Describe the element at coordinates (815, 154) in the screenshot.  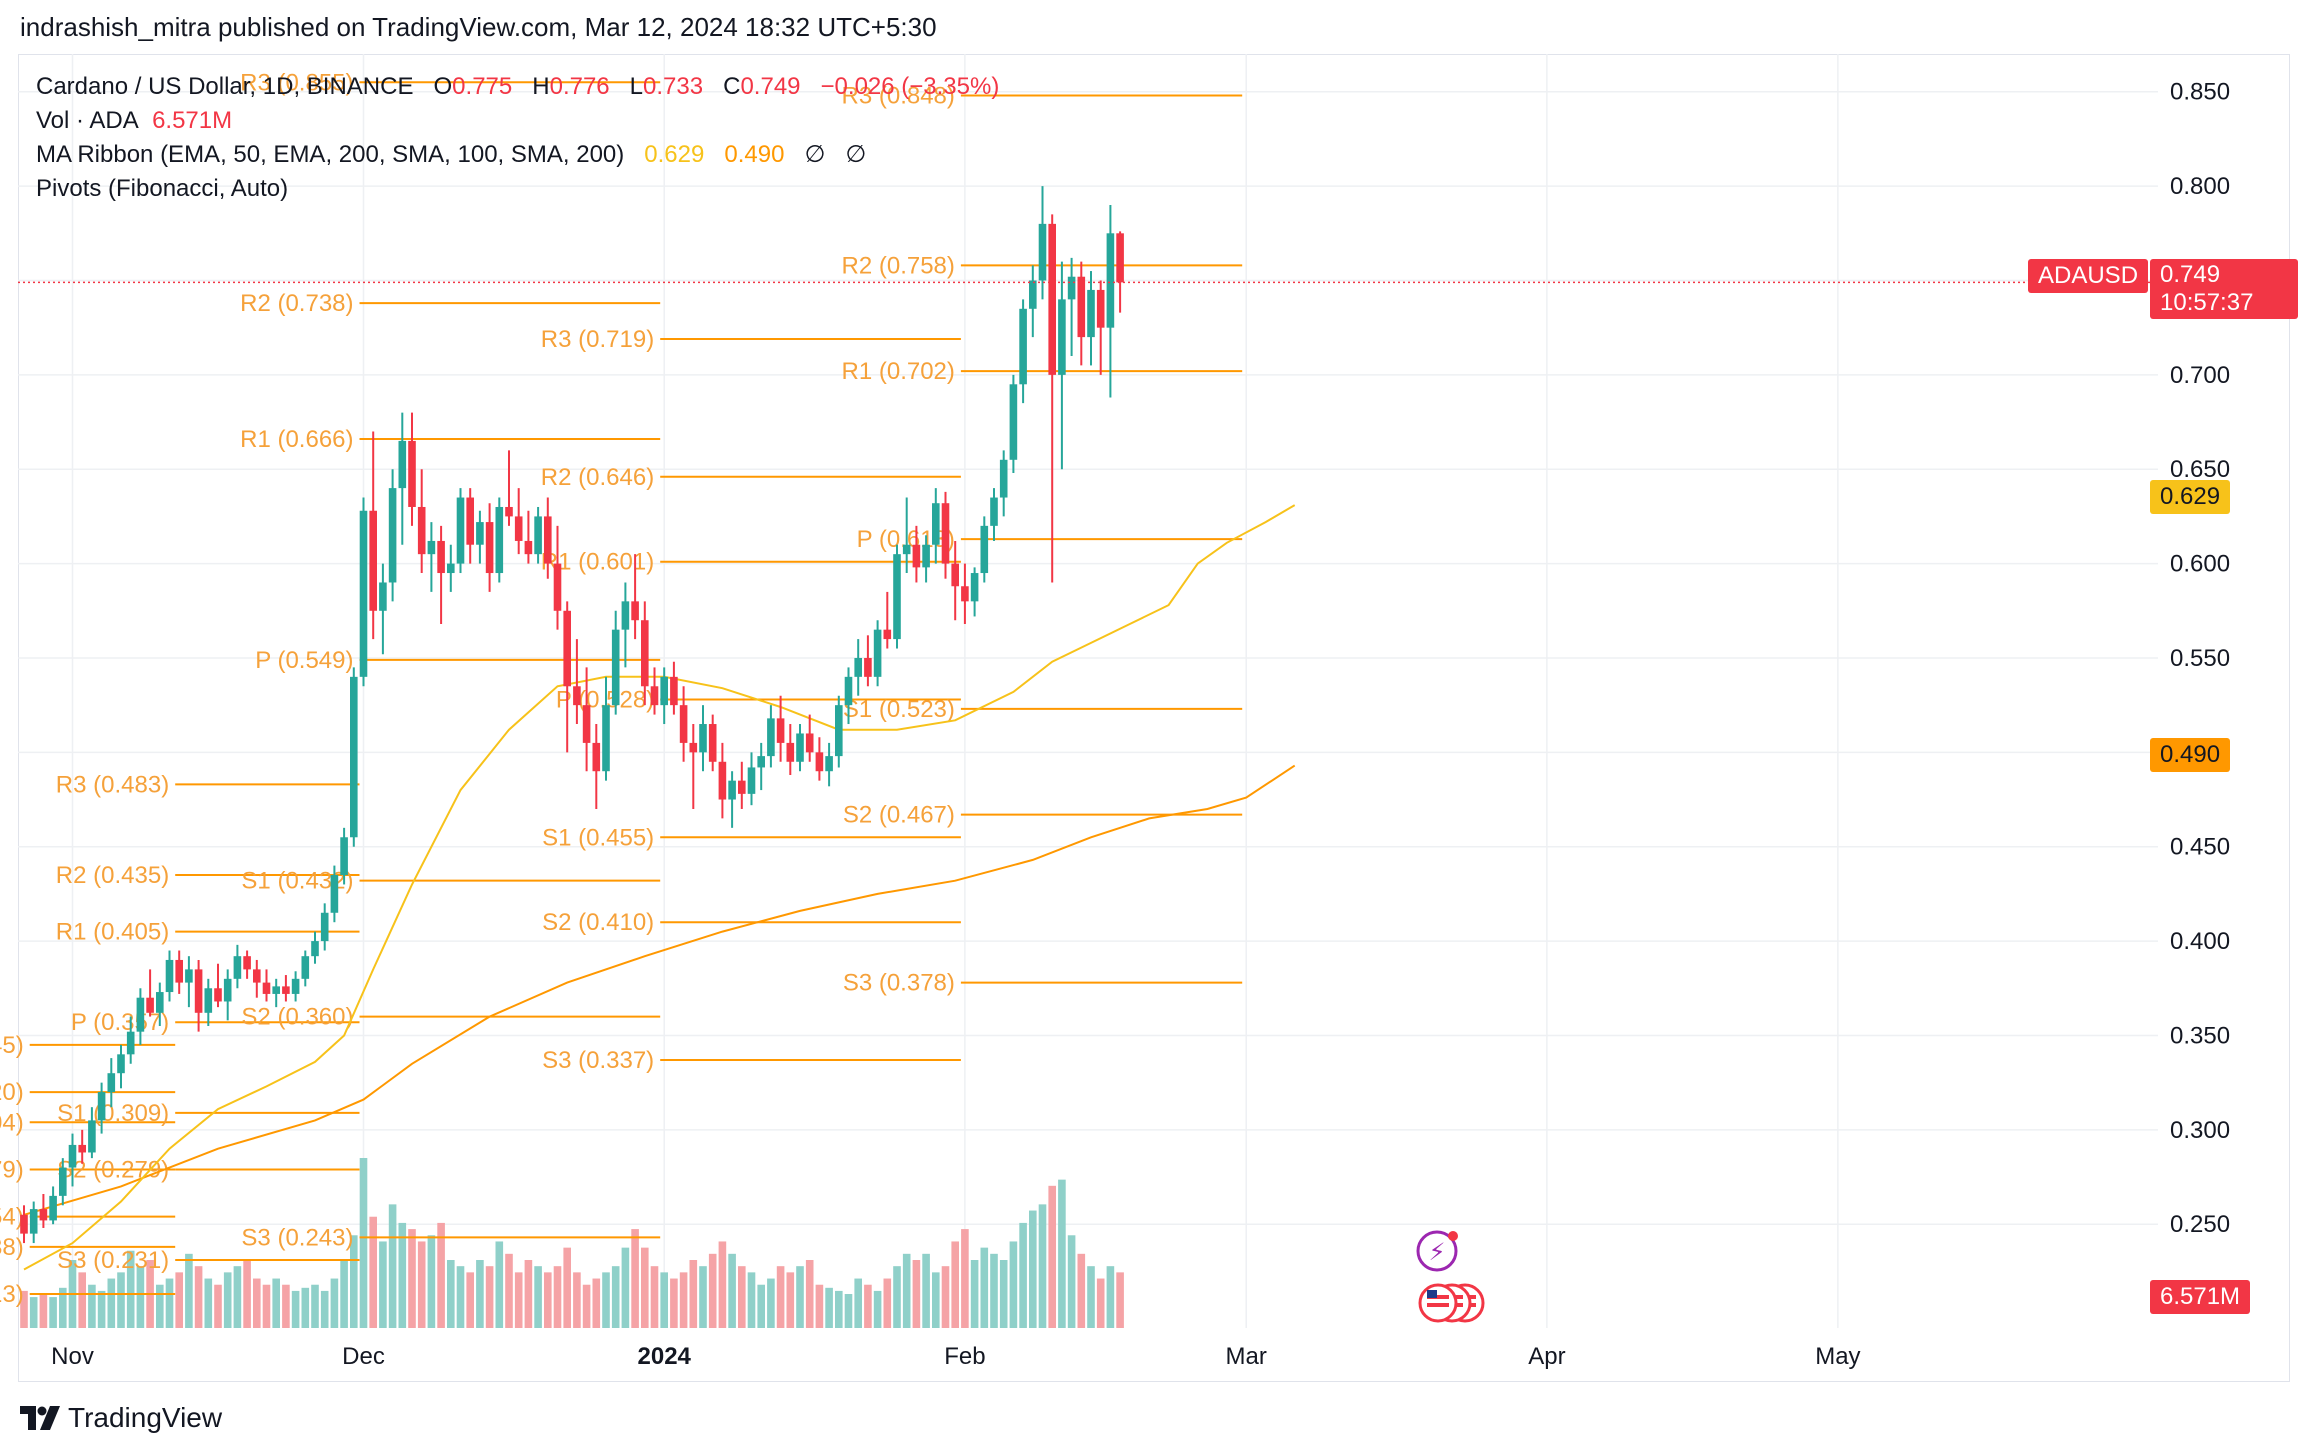
I see `legend-ma-na1: ∅` at that location.